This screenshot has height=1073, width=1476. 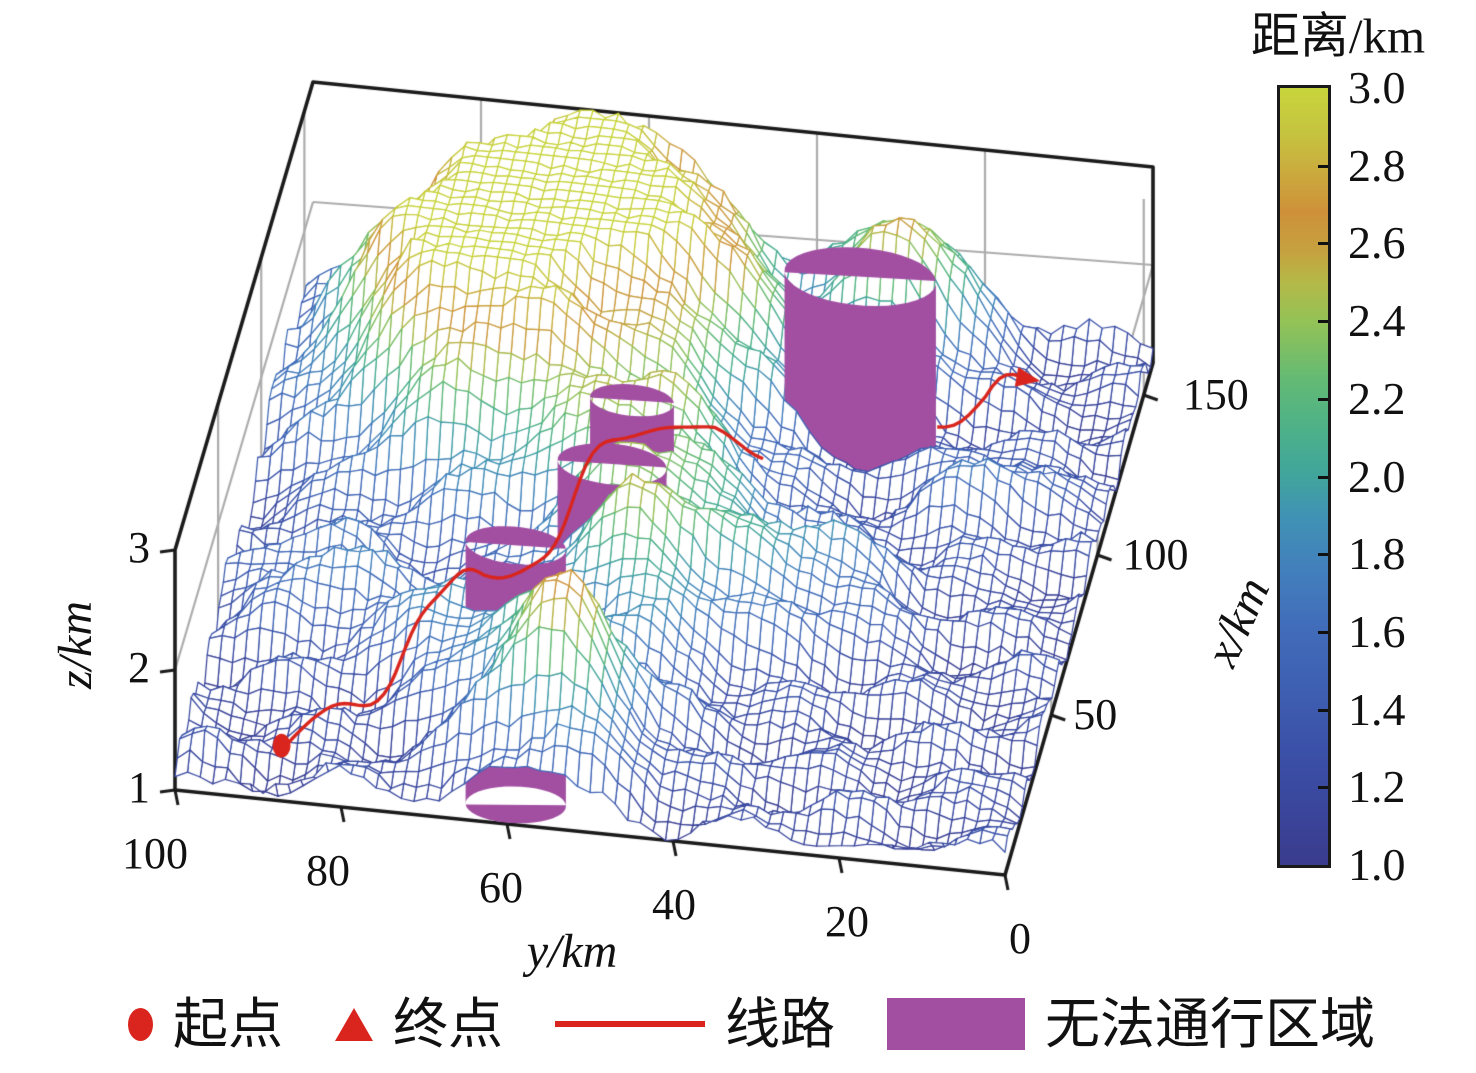 What do you see at coordinates (139, 787) in the screenshot?
I see `z-tick-label: 1` at bounding box center [139, 787].